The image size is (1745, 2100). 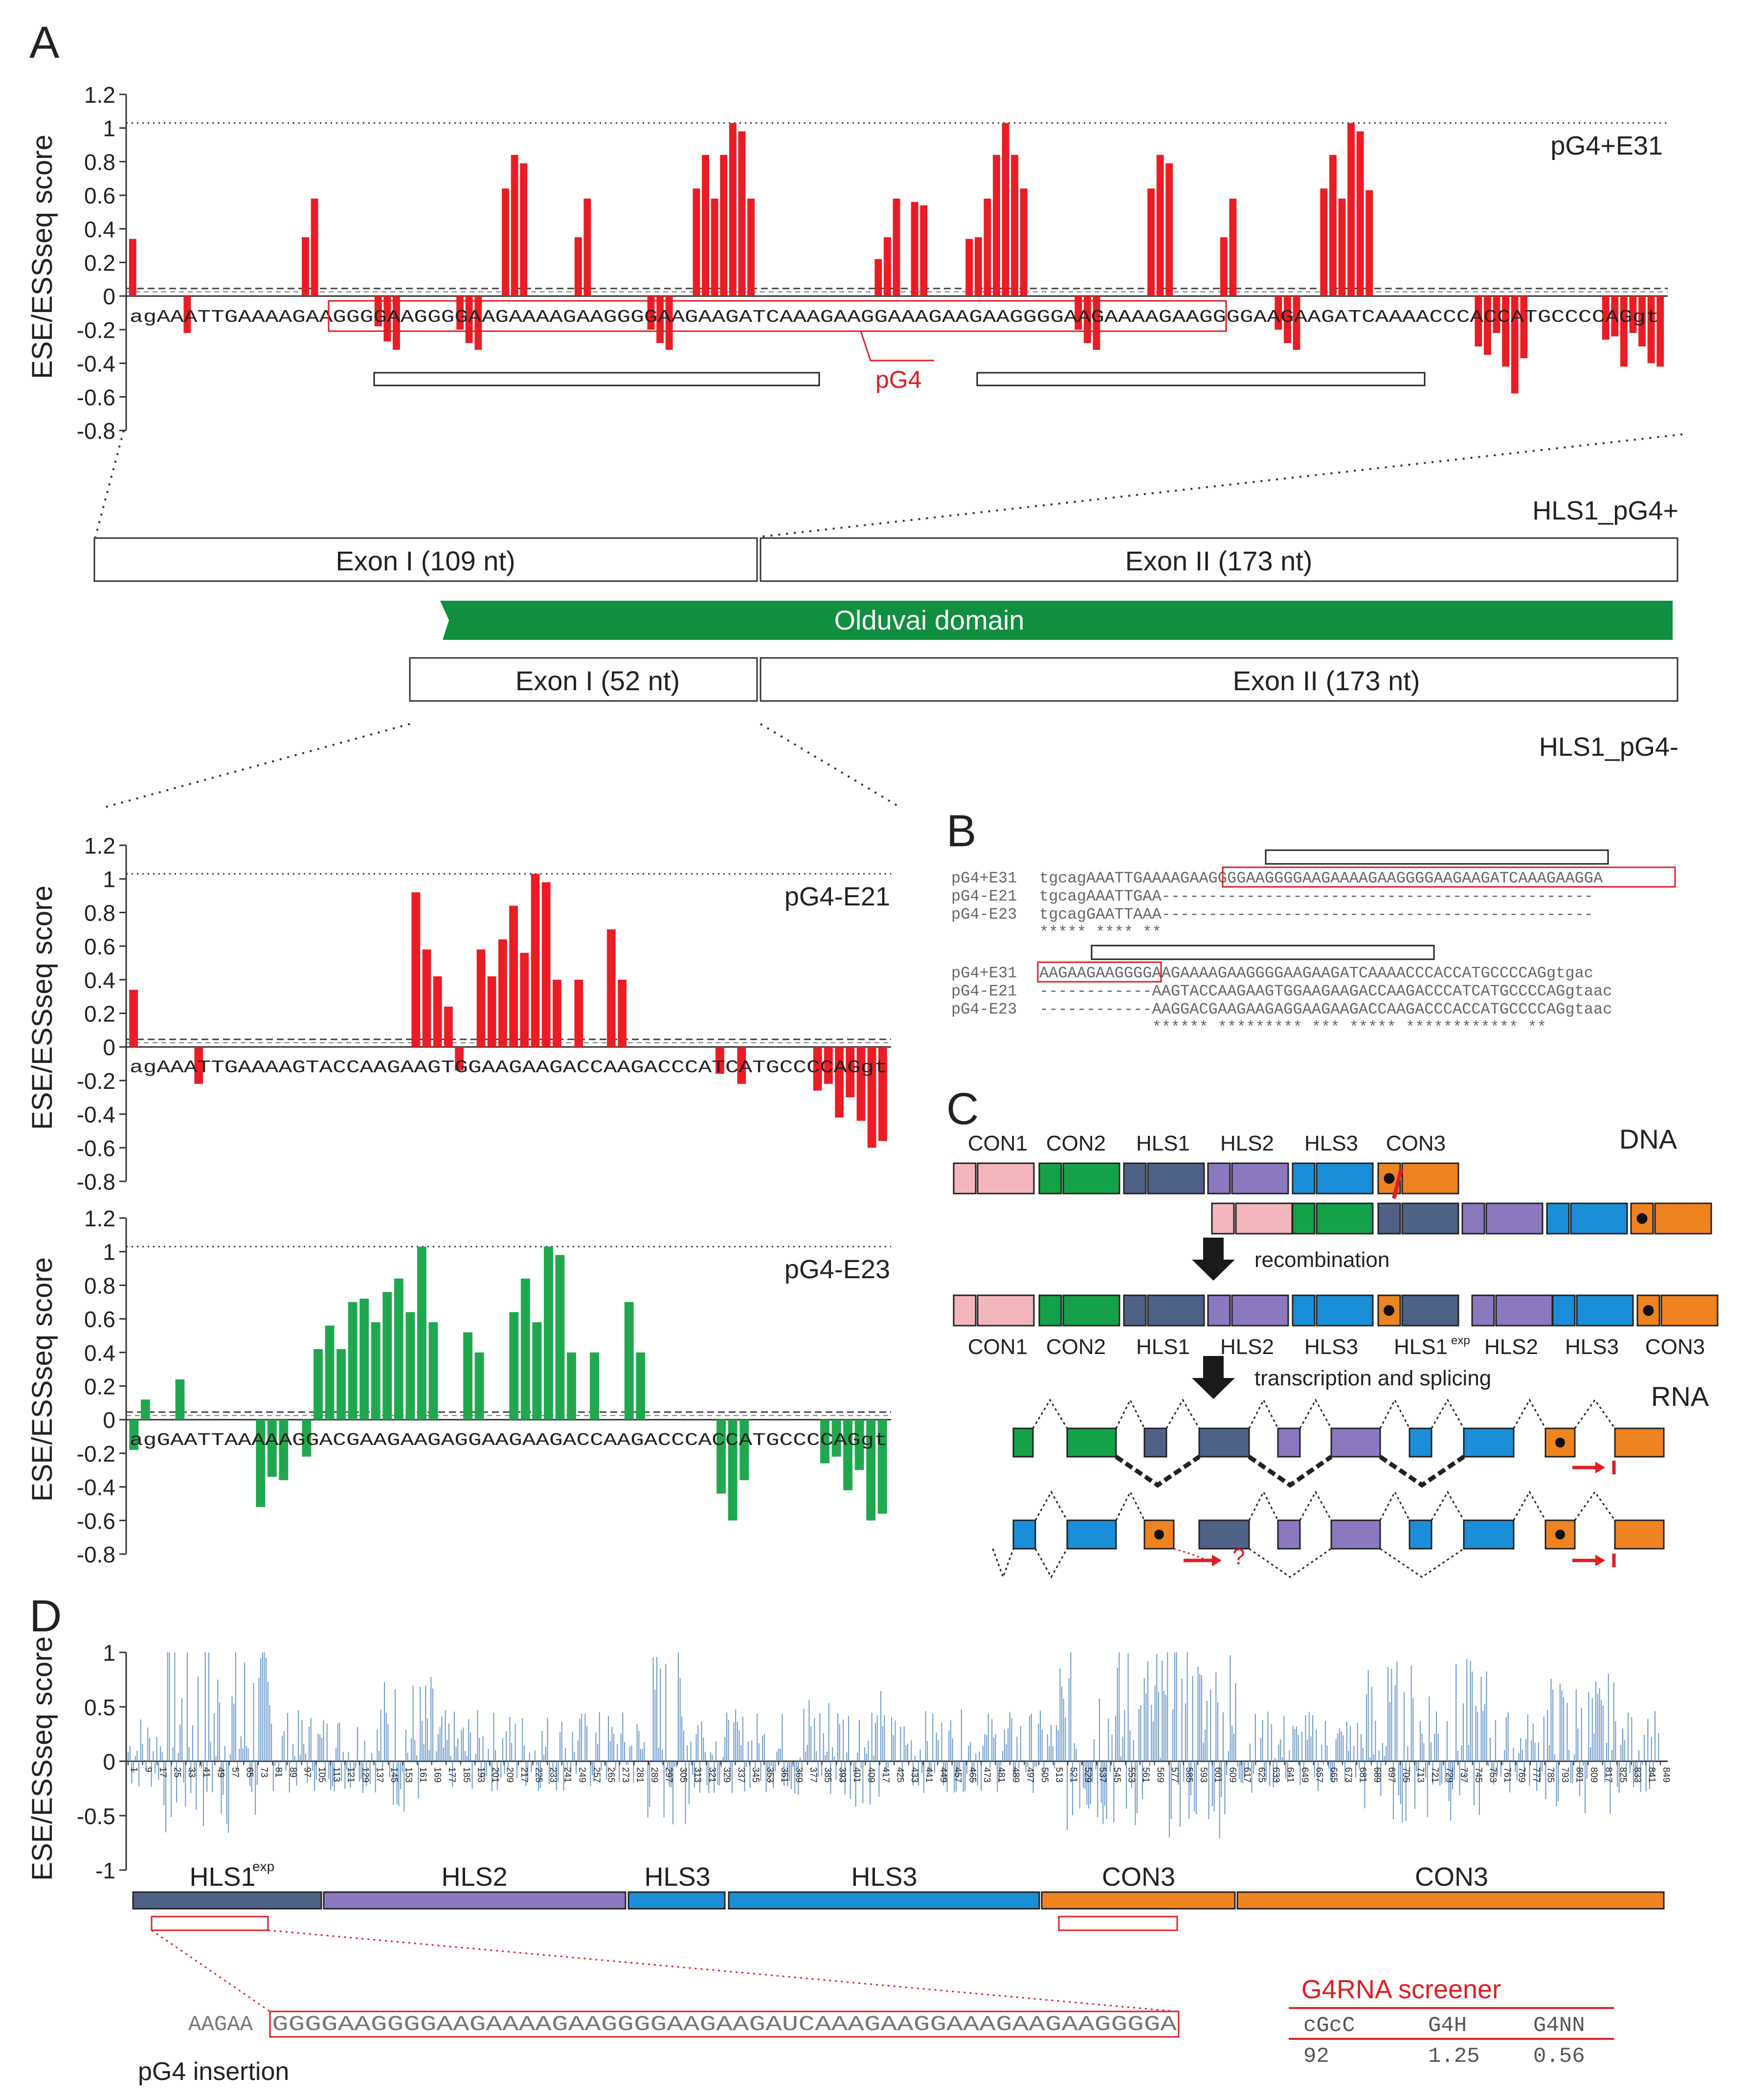 I want to click on dna-label: DNA, so click(x=1649, y=1139).